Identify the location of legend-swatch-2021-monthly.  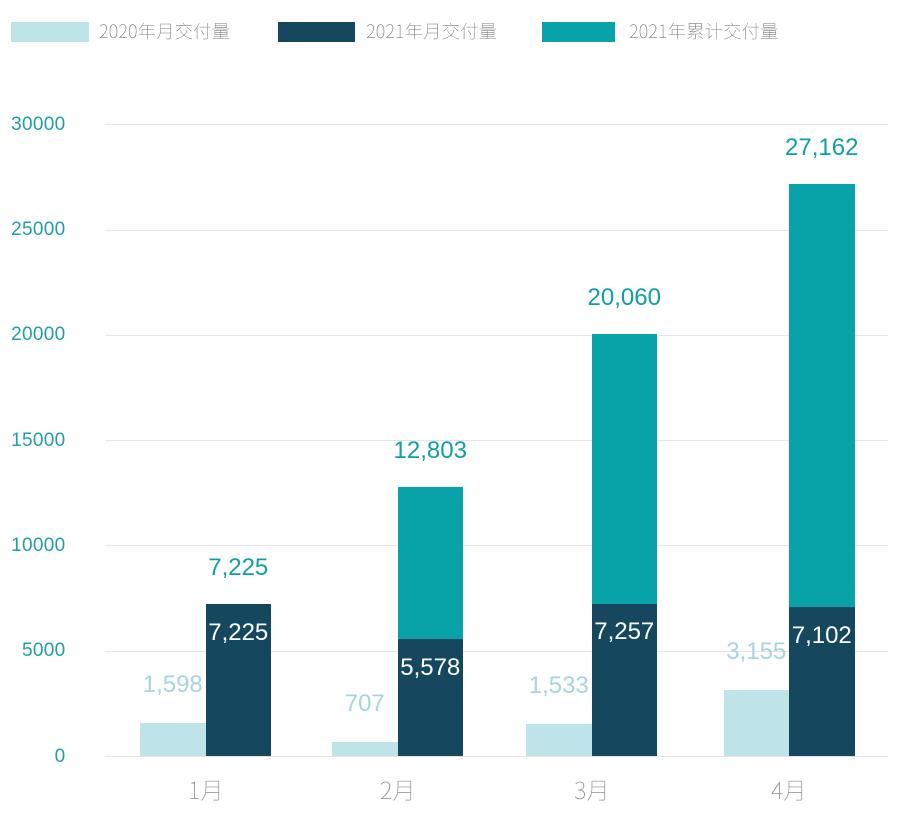
(316, 32).